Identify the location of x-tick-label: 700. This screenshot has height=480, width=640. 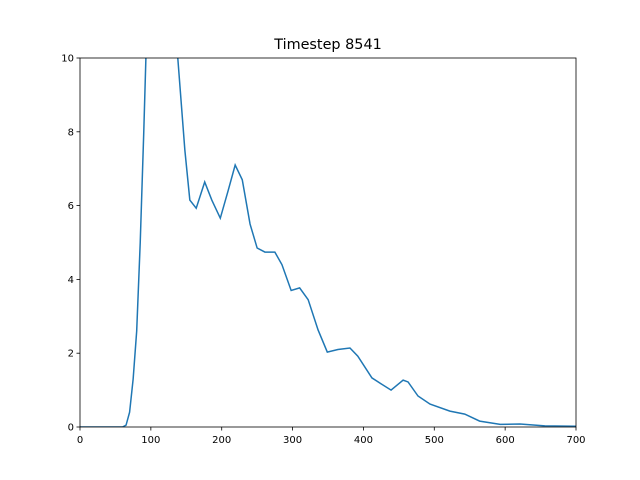
(575, 440).